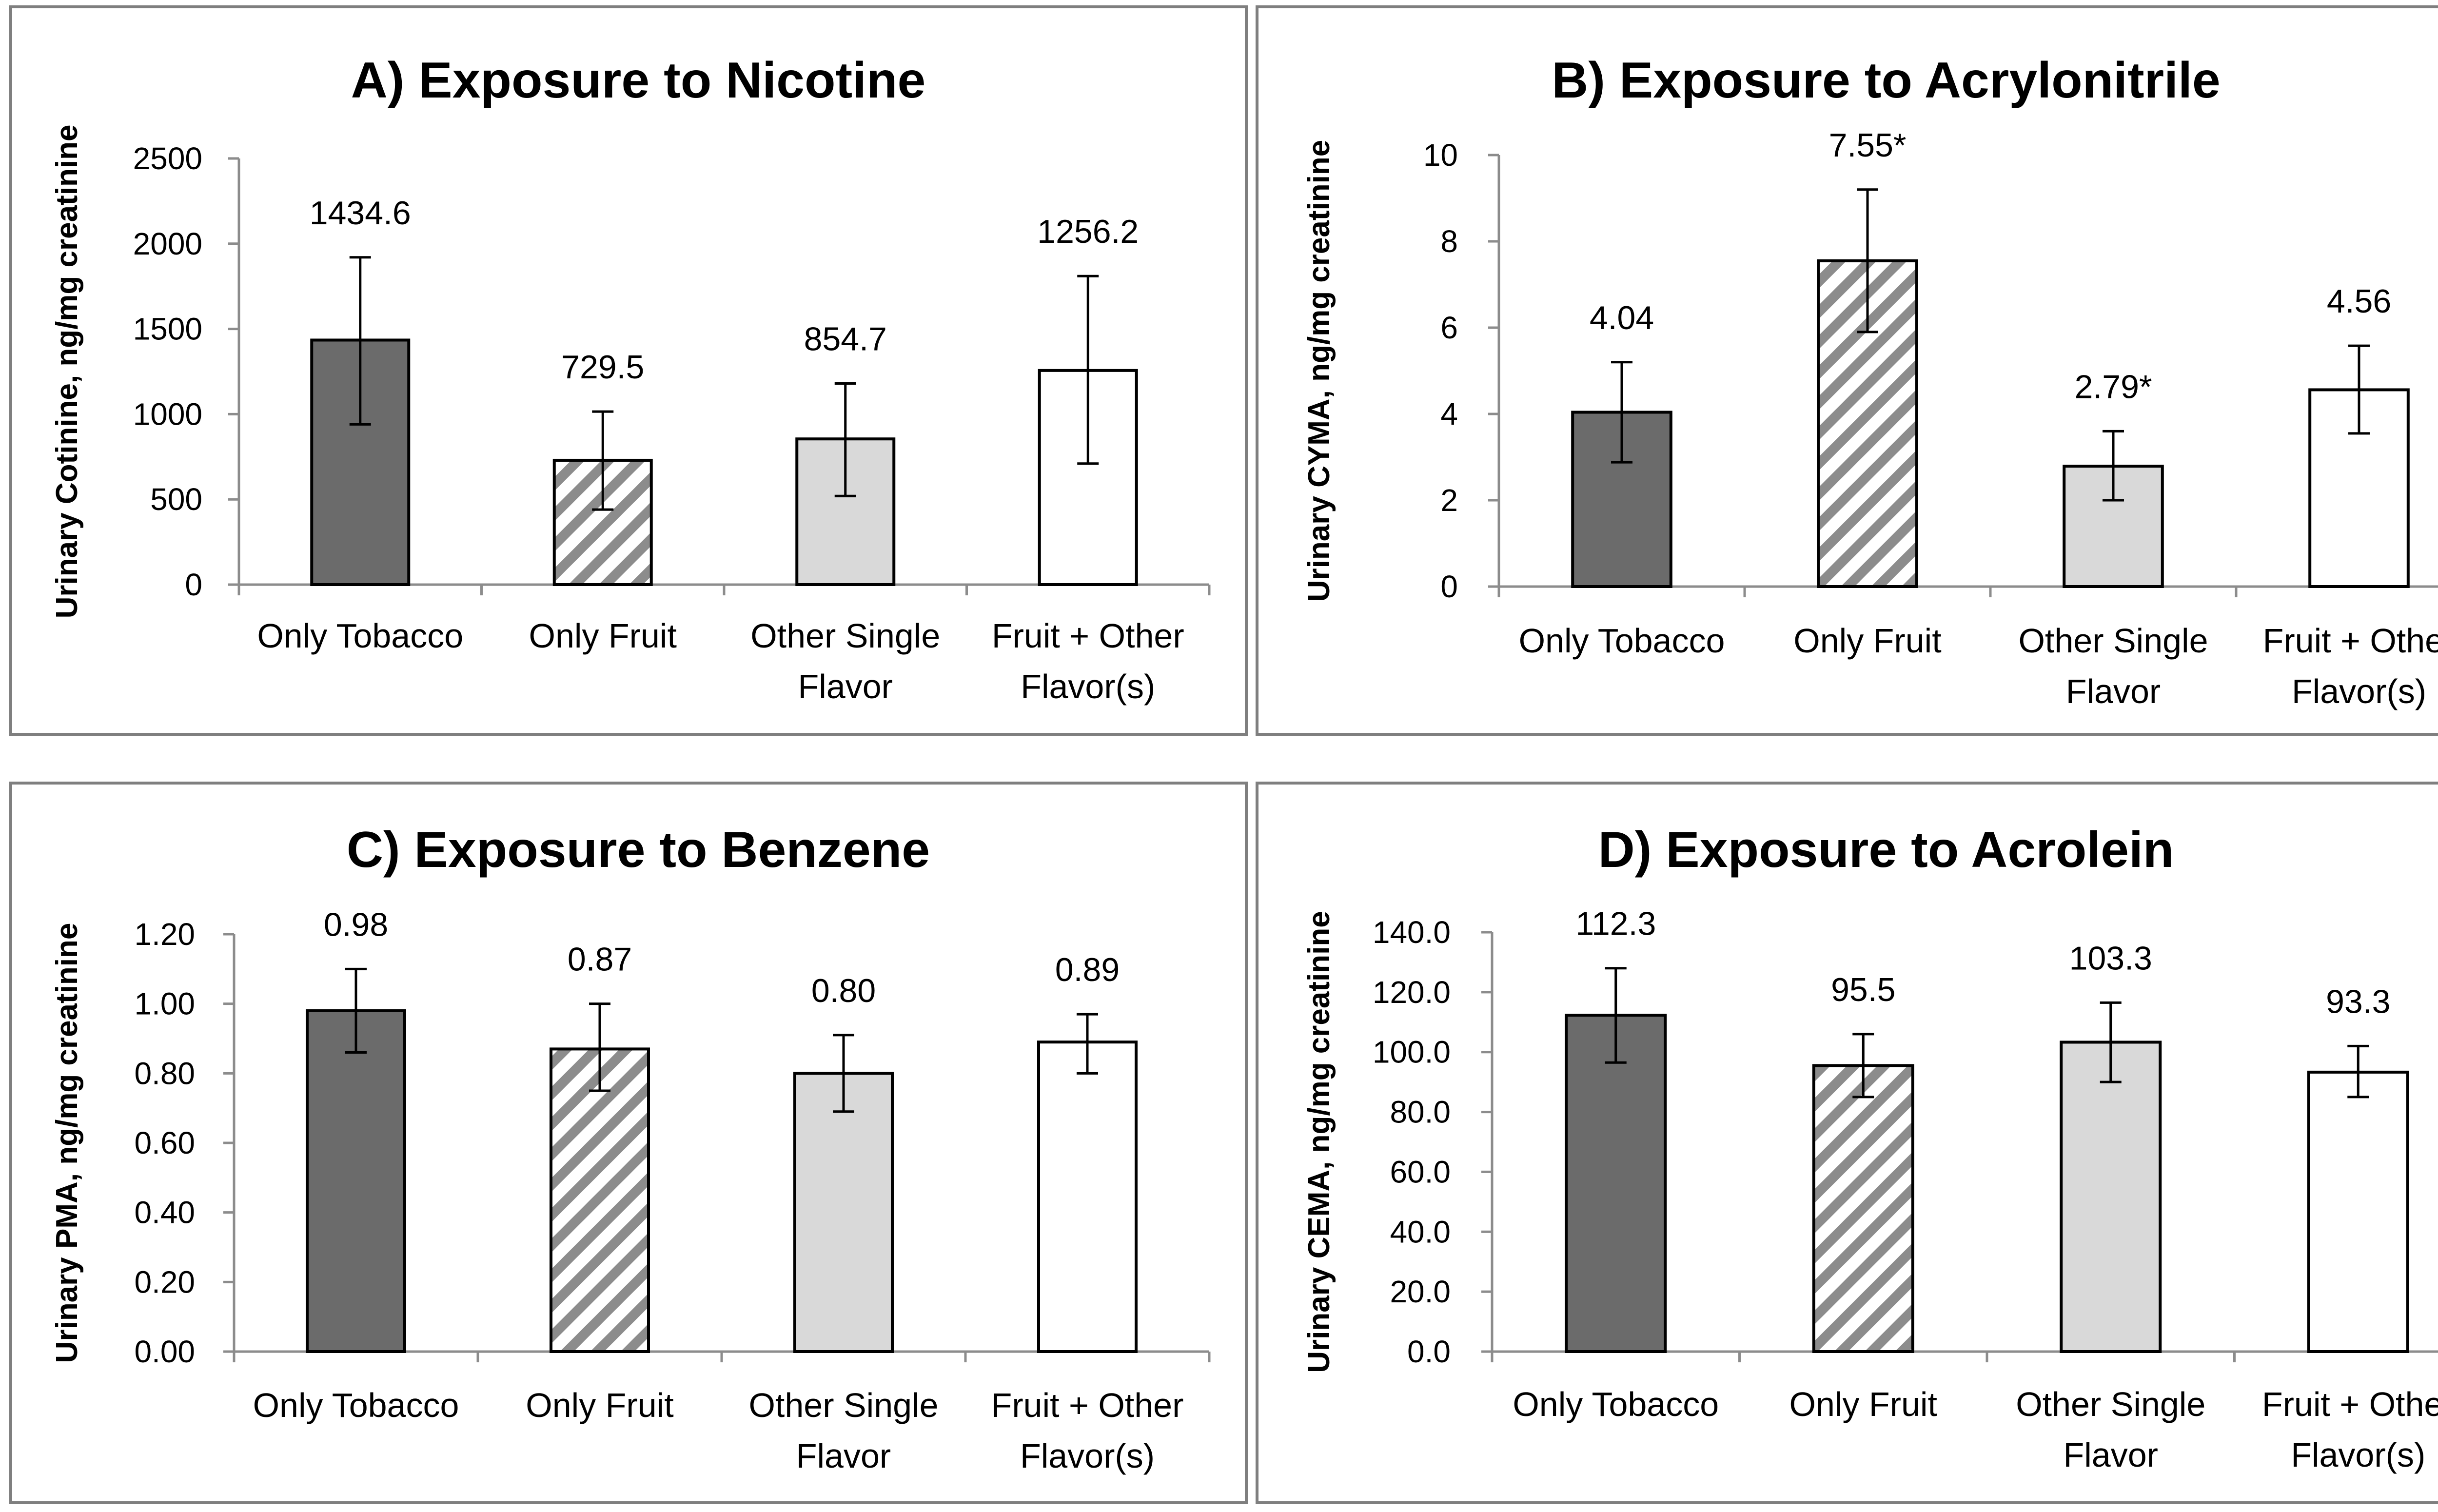 The image size is (2438, 1512). I want to click on y-tick-label: 40.0, so click(1420, 1231).